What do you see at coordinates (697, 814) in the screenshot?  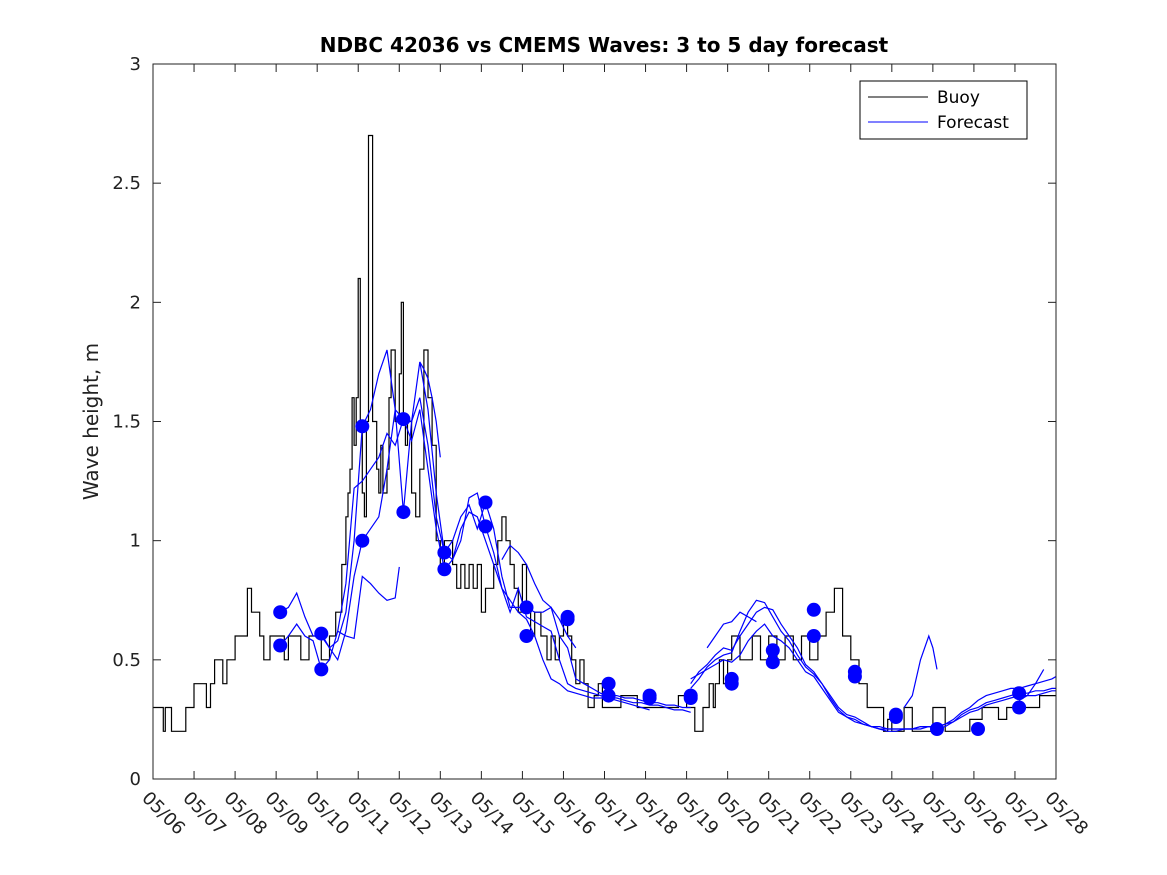 I see `x-tick-label: 05/19` at bounding box center [697, 814].